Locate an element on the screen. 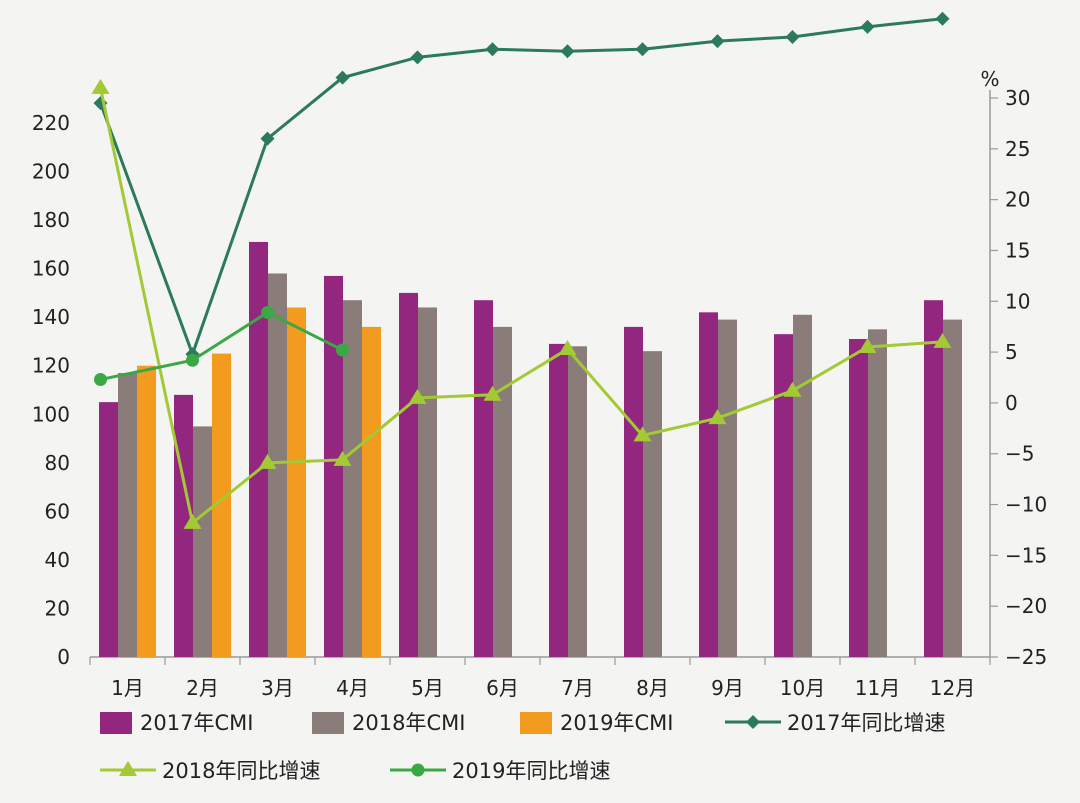  left-y-tick-label: 140 is located at coordinates (51, 317).